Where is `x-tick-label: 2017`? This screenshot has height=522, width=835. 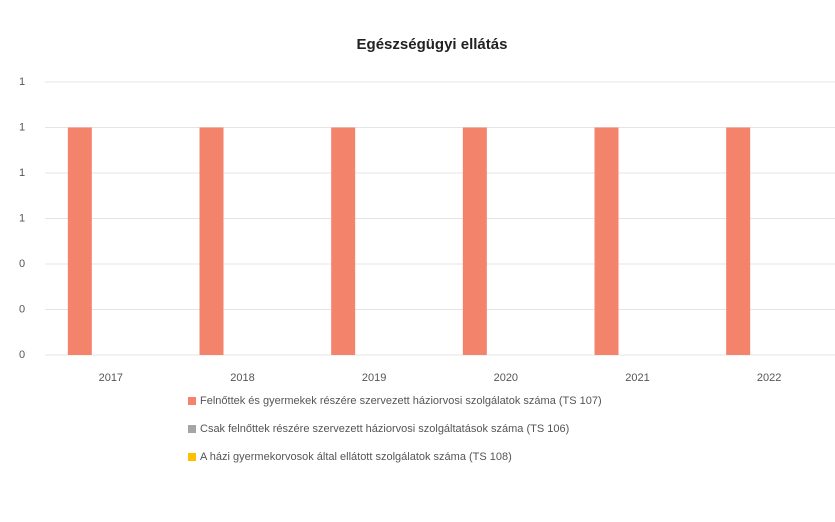 x-tick-label: 2017 is located at coordinates (111, 378).